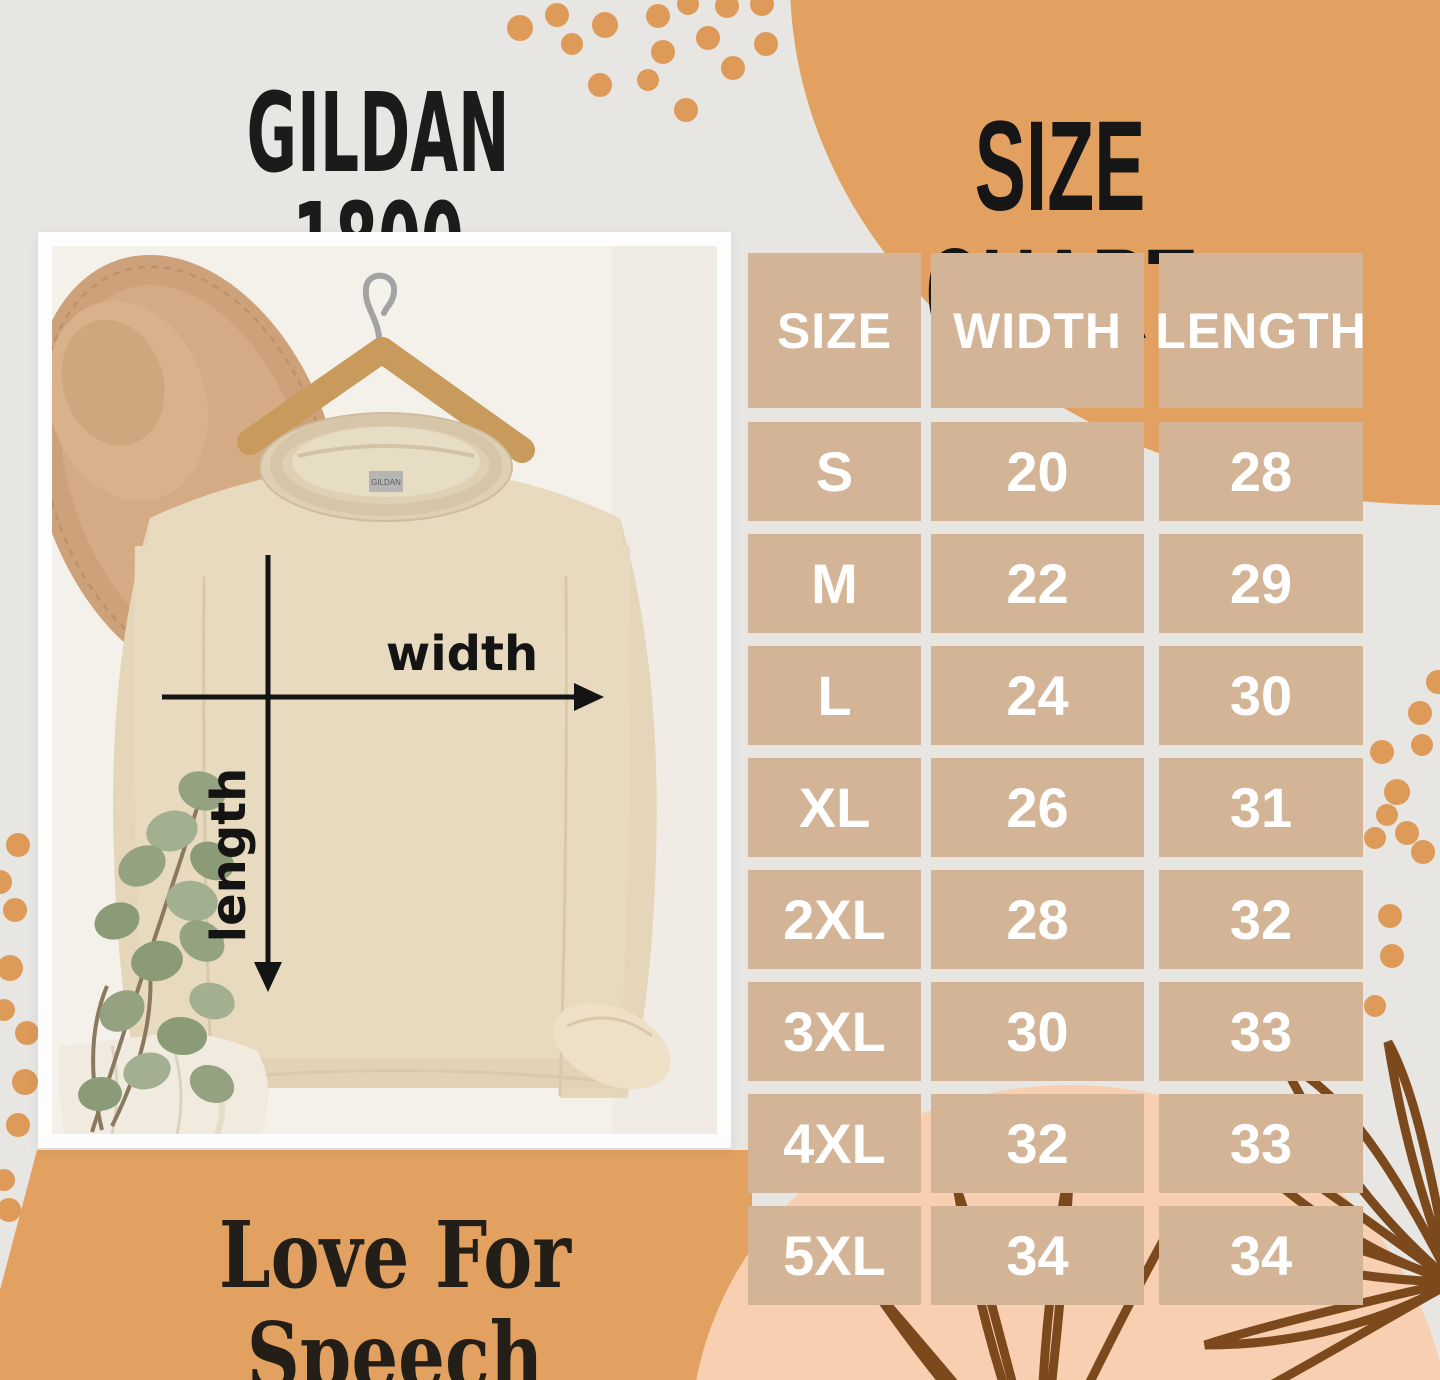  What do you see at coordinates (834, 1255) in the screenshot?
I see `table-cell-size: 5XL` at bounding box center [834, 1255].